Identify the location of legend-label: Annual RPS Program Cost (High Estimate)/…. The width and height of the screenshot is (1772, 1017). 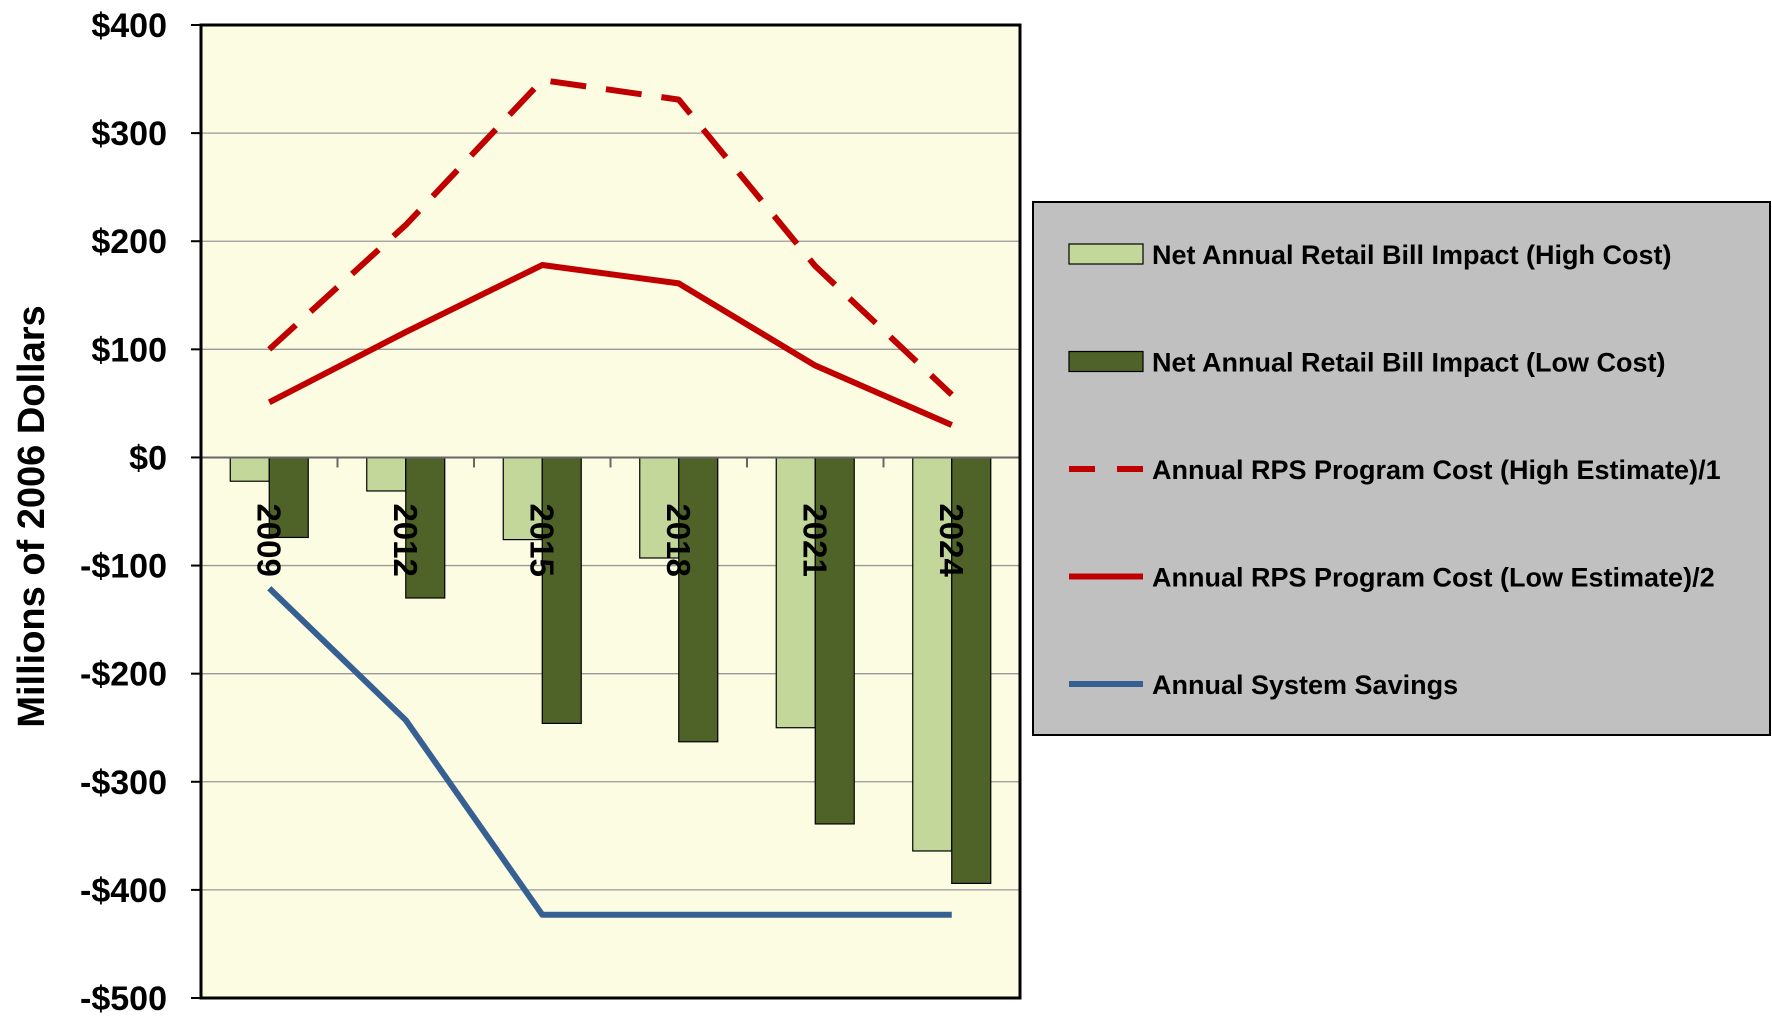
(1436, 470).